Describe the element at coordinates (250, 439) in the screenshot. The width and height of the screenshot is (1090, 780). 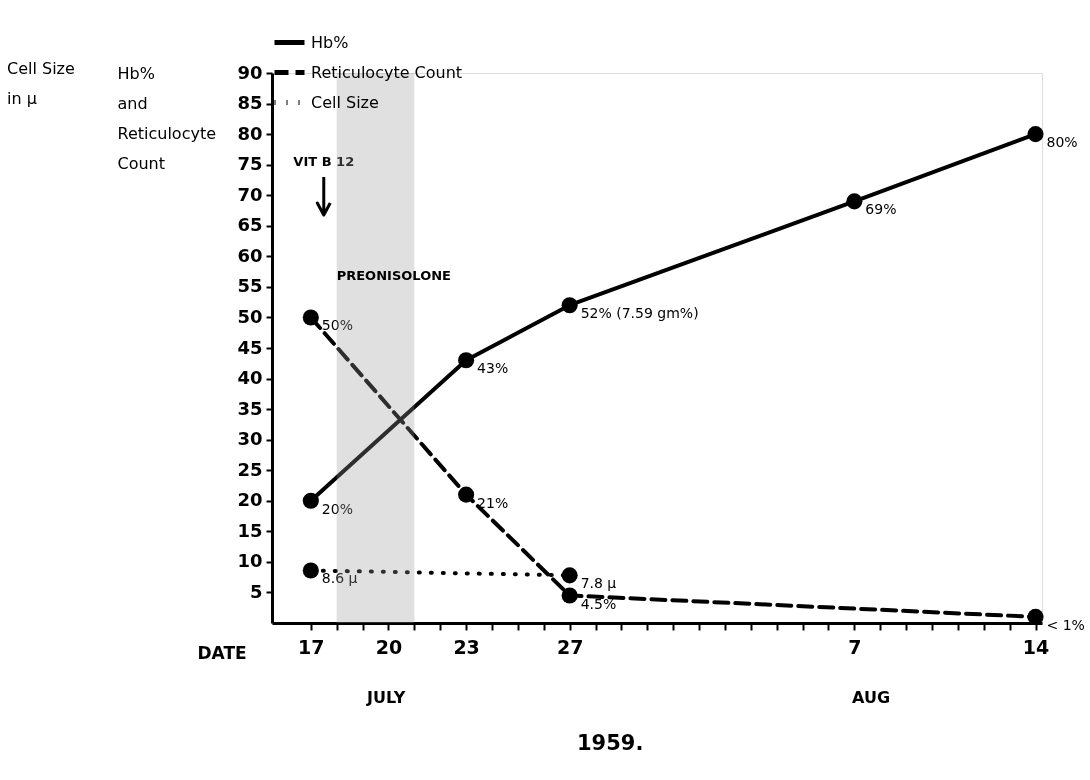
I see `y-tick-label: 30` at that location.